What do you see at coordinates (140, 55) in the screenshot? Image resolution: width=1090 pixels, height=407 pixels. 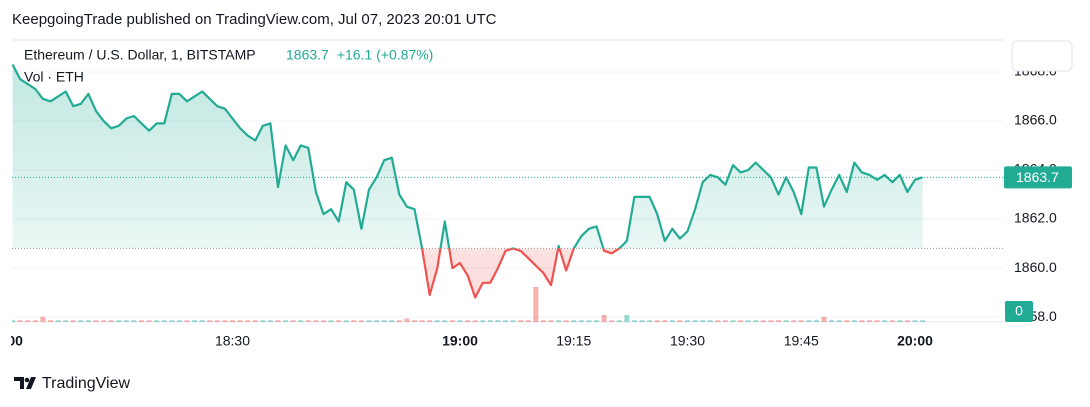 I see `legend-title: Ethereum / U.S. Dollar, 1, BITSTAMP` at bounding box center [140, 55].